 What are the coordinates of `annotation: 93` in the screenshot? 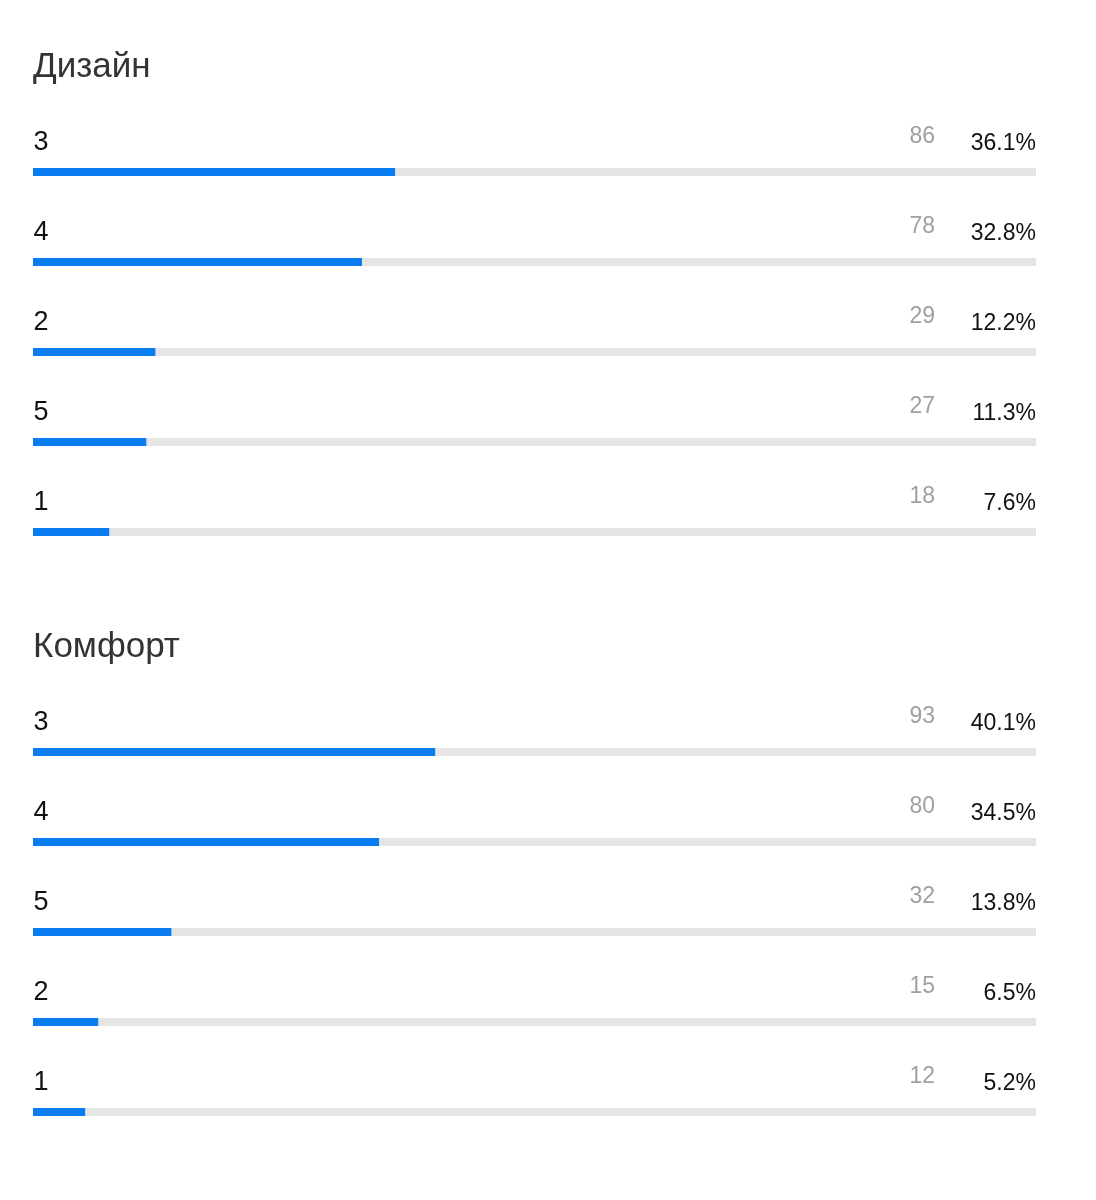 It's located at (922, 715).